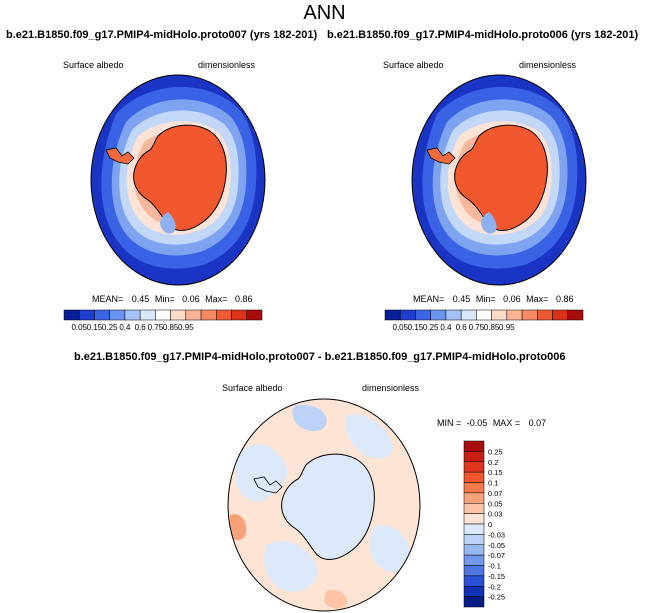  What do you see at coordinates (477, 423) in the screenshot?
I see `diff-min-value: -0.05` at bounding box center [477, 423].